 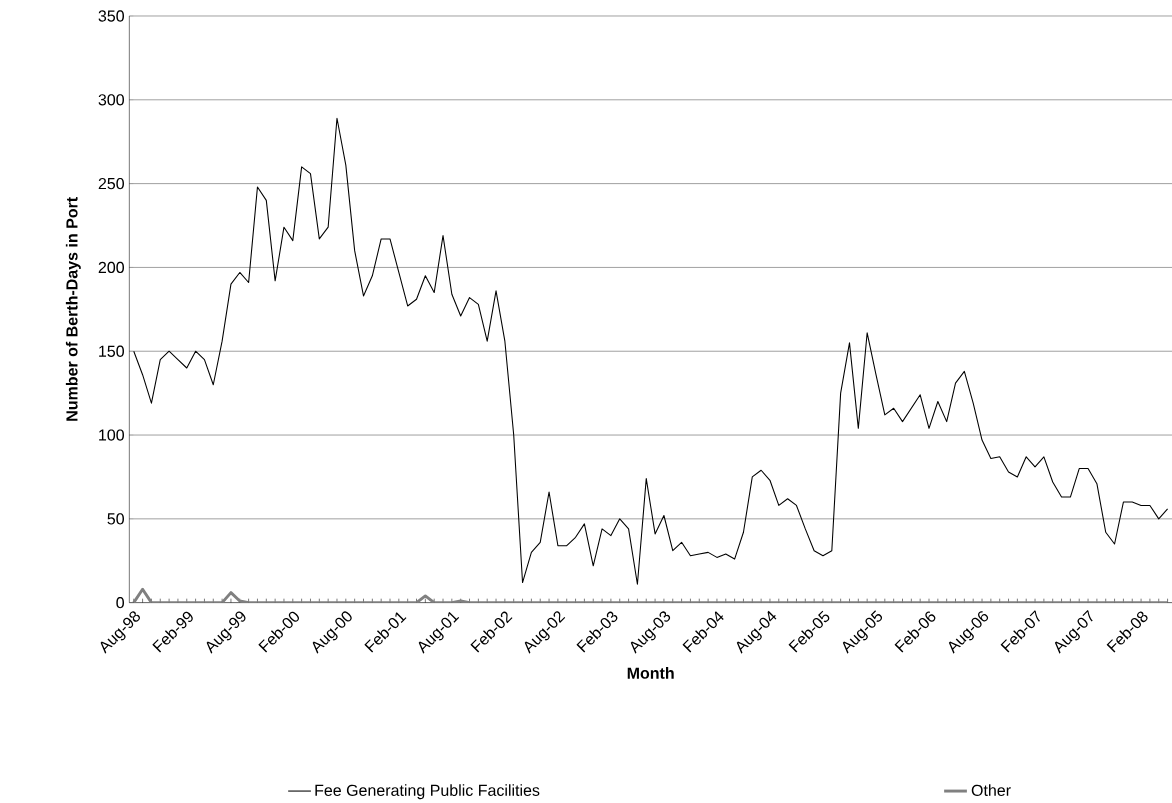 I want to click on y-tick-label: 350, so click(x=111, y=16).